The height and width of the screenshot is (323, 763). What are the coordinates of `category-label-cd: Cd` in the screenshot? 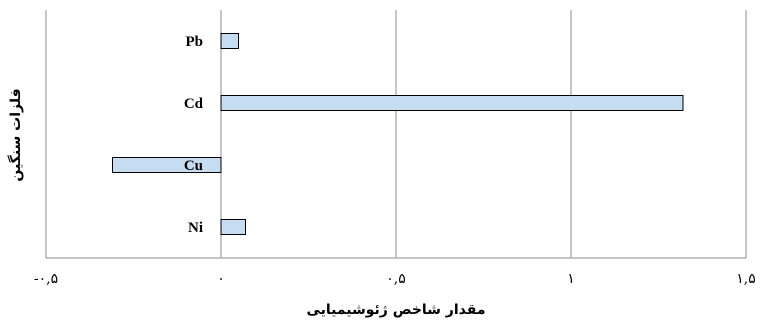 It's located at (194, 104).